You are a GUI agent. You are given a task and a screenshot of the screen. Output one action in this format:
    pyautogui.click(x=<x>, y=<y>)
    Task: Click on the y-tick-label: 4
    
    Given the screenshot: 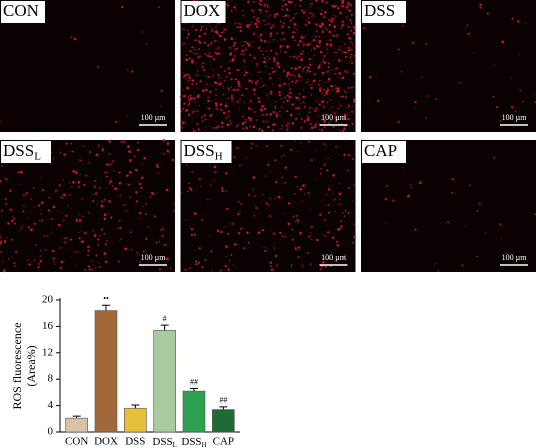 What is the action you would take?
    pyautogui.click(x=51, y=405)
    